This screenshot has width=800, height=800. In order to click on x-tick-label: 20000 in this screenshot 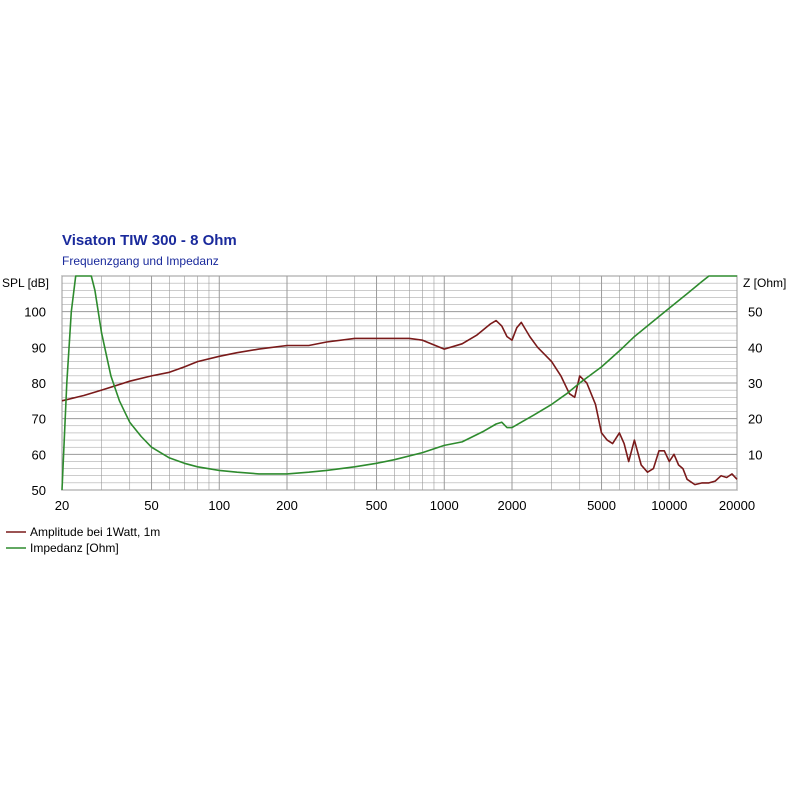, I will do `click(737, 505)`.